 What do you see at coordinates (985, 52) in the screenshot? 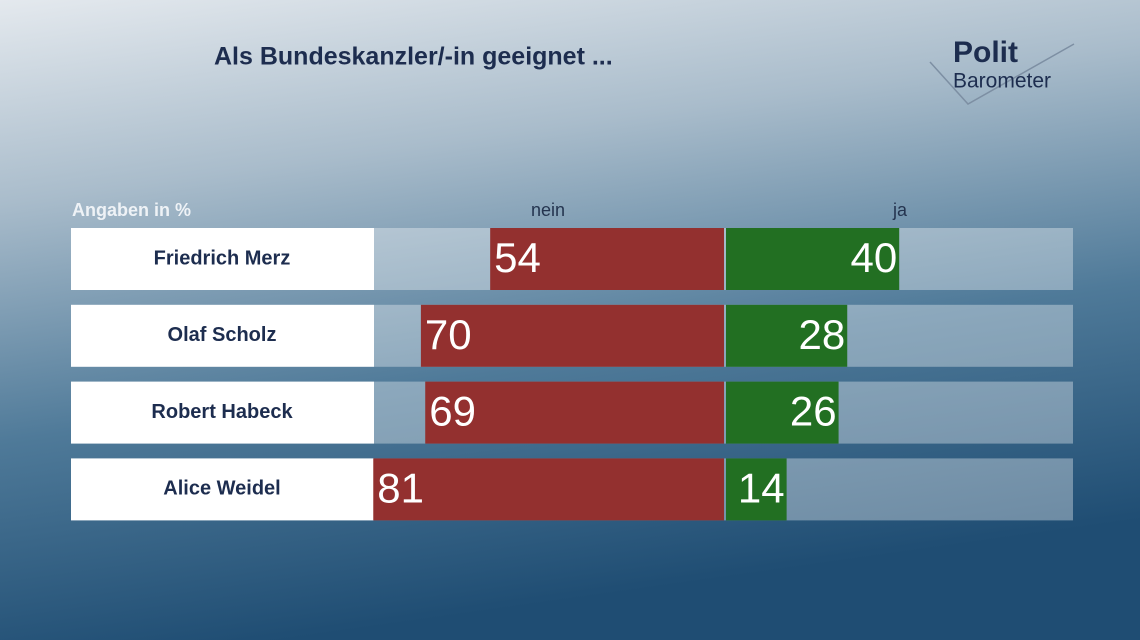
I see `logo-text: Polit` at bounding box center [985, 52].